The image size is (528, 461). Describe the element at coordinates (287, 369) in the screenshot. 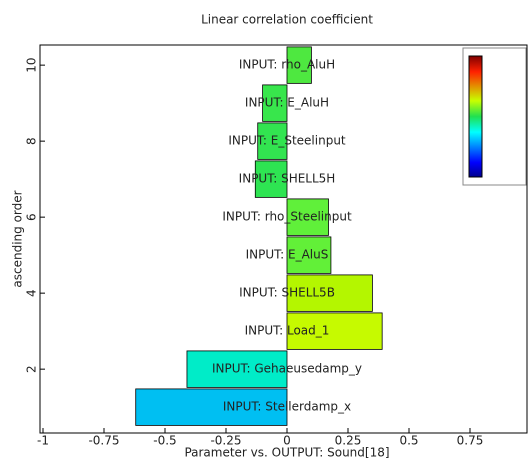

I see `bar-label: INPUT: Gehaeusedamp_y` at that location.